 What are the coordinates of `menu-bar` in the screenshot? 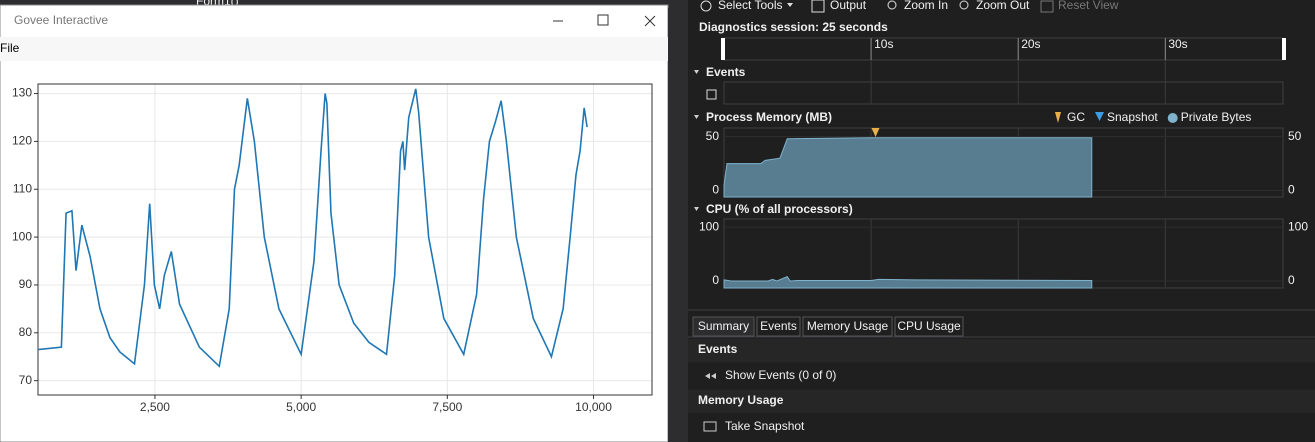 It's located at (334, 49).